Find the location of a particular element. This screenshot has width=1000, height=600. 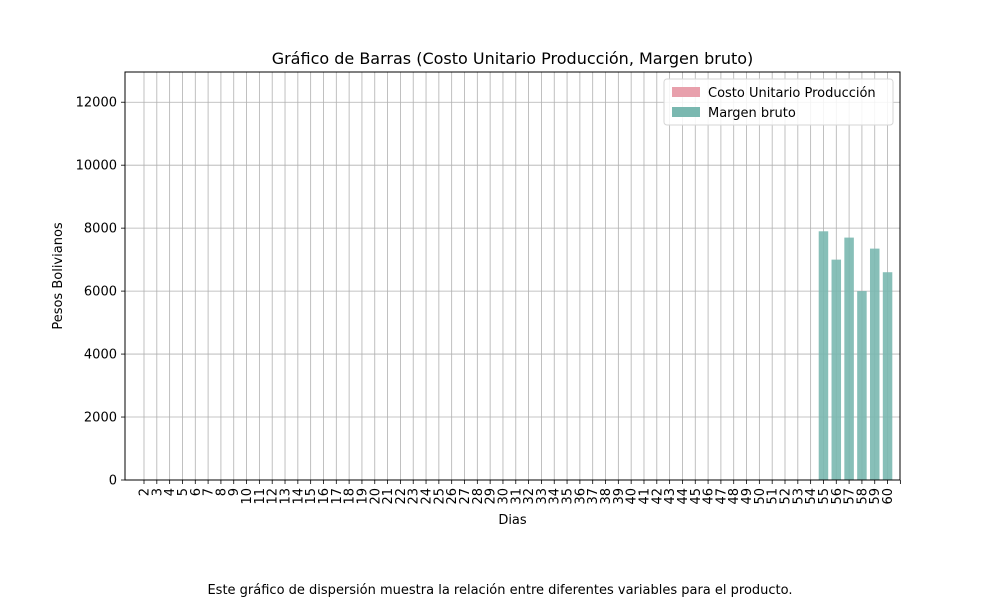

x-tick-label: 17 is located at coordinates (337, 496).